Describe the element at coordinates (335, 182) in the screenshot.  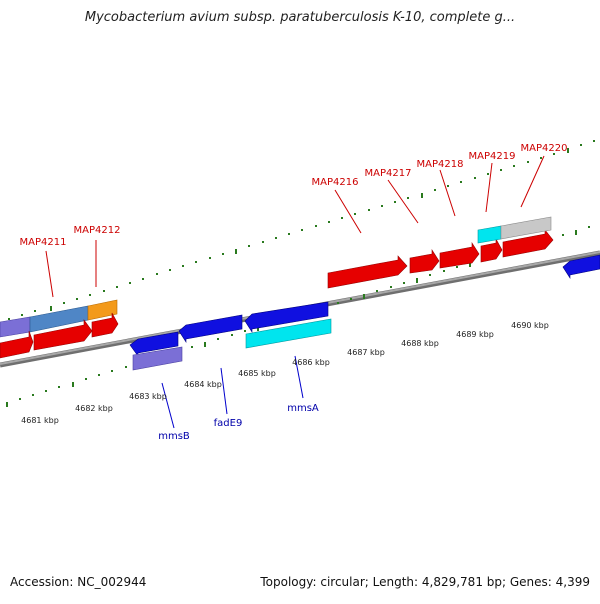
I see `gene-label-map4216: MAP4216` at that location.